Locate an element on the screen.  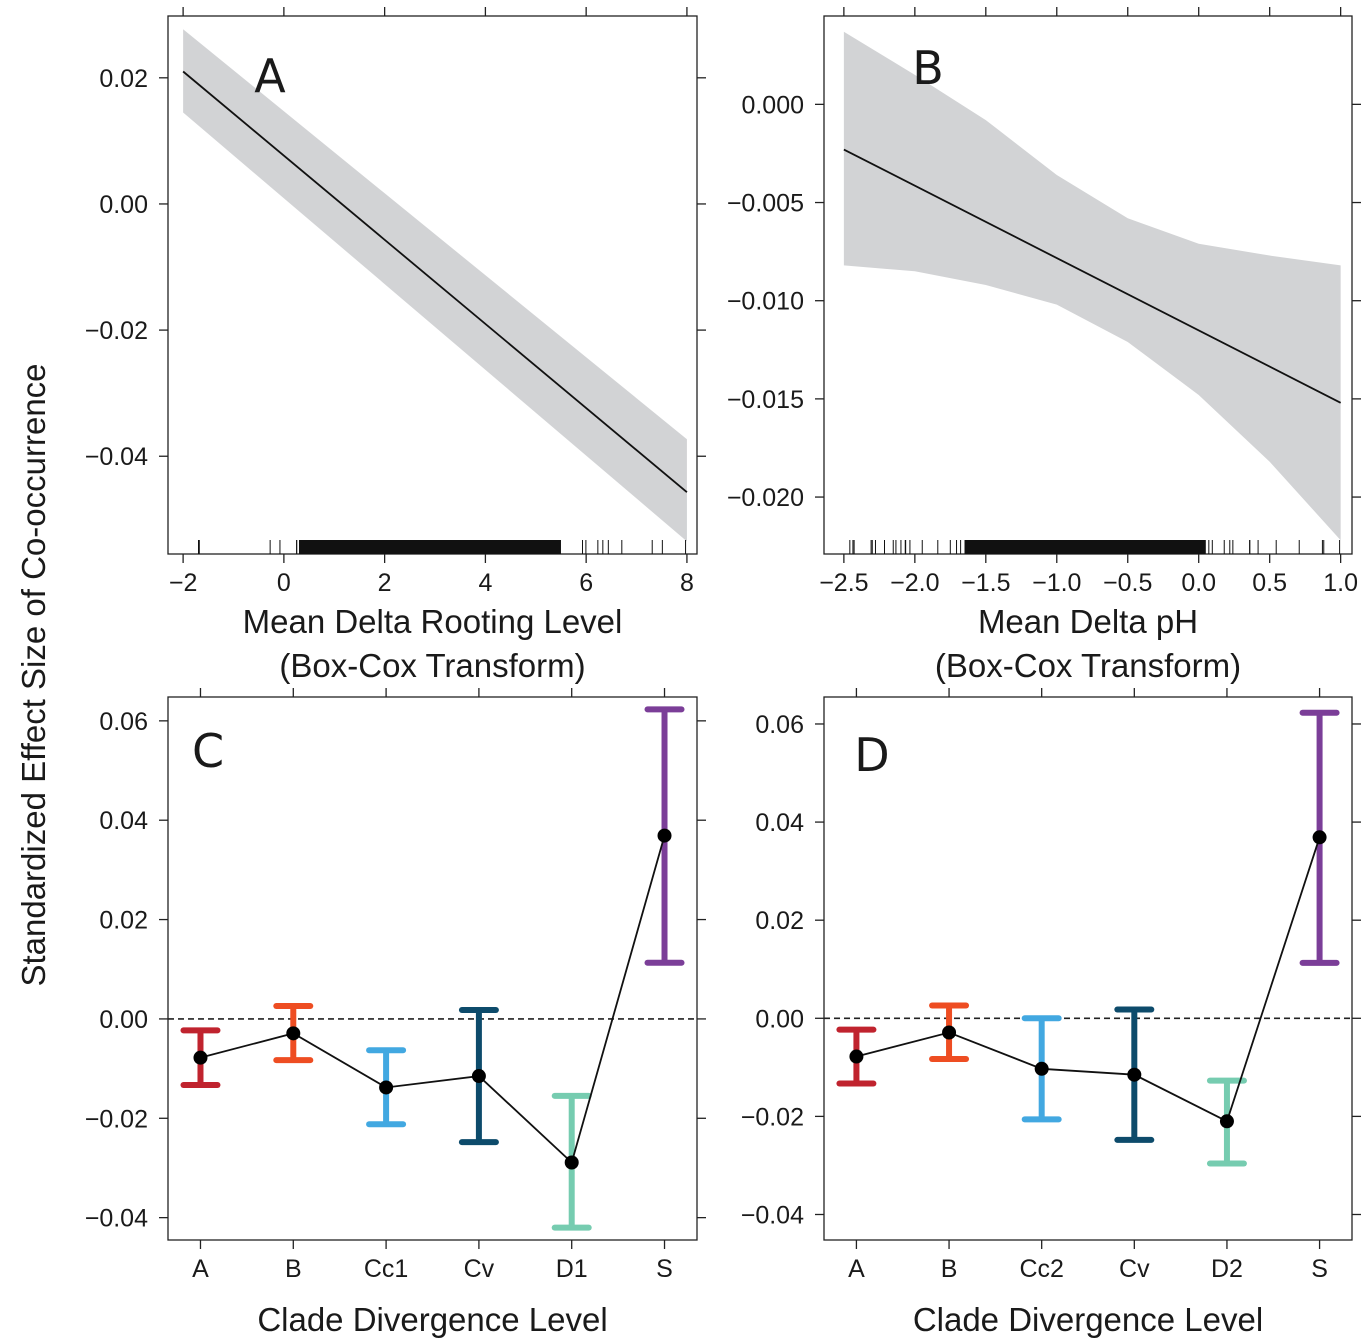
x-tick-label: 1.0 is located at coordinates (1340, 583).